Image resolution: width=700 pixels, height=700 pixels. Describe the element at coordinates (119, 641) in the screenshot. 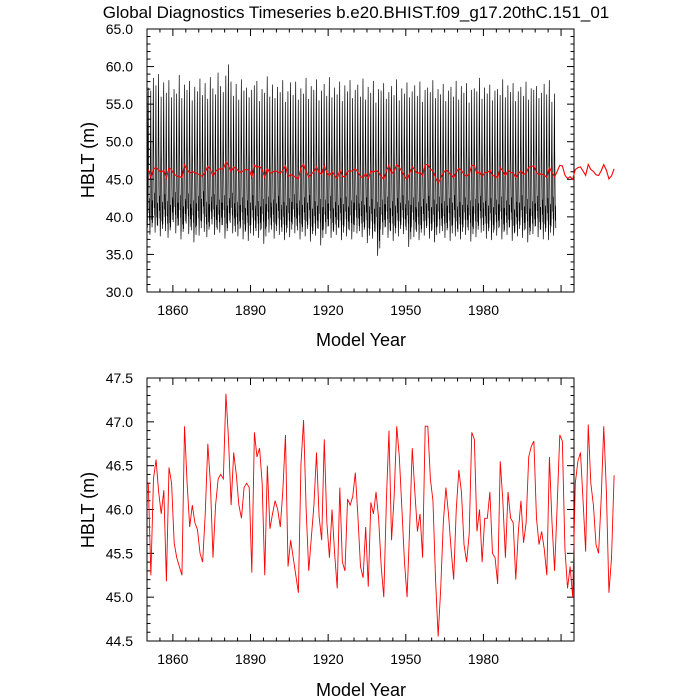

I see `y-tick-label: 44.5` at that location.